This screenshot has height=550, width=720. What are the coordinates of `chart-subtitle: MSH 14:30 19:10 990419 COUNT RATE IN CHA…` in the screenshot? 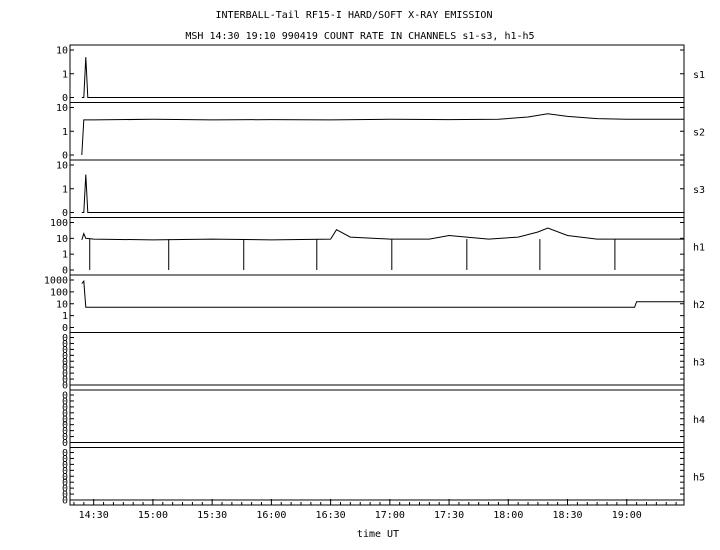 It's located at (359, 36).